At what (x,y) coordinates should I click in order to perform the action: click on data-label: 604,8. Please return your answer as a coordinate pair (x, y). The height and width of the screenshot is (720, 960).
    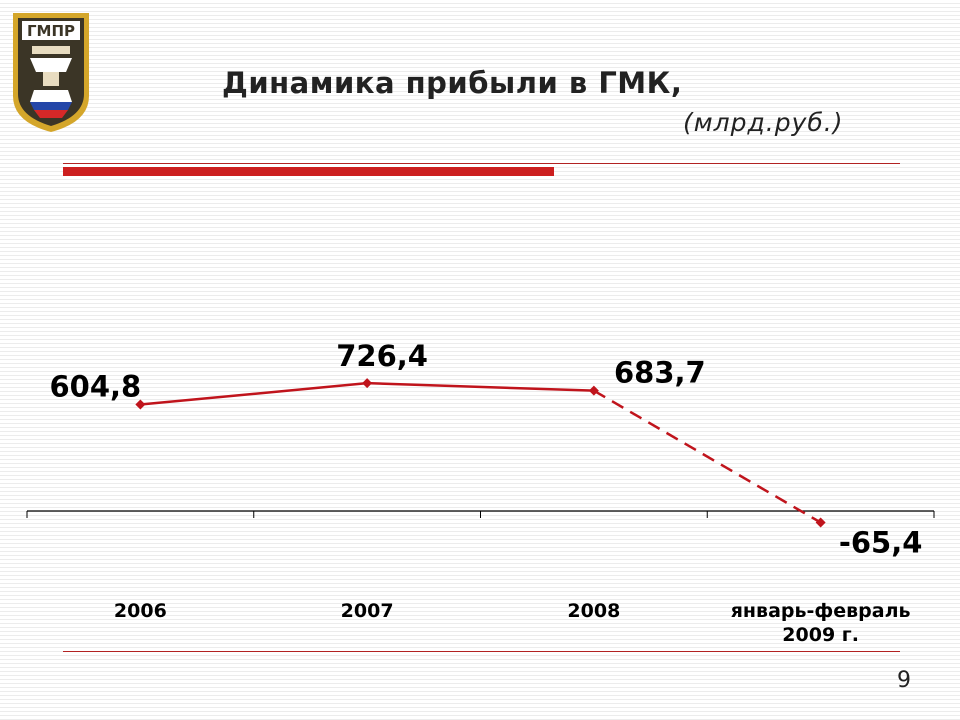
    Looking at the image, I should click on (96, 387).